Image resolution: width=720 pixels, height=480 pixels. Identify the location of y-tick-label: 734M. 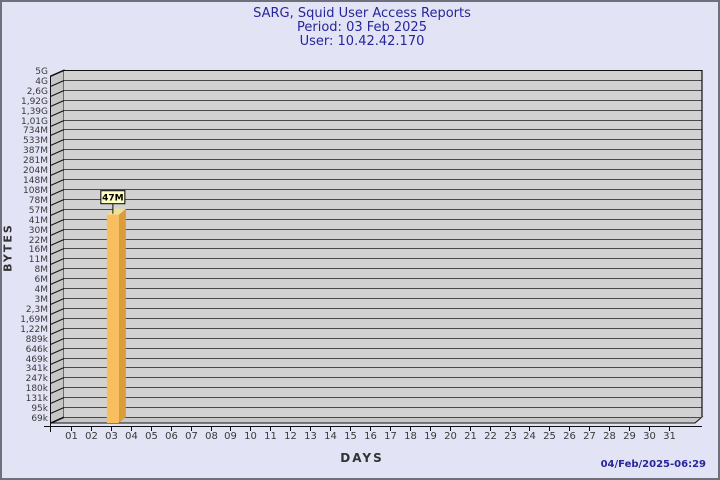
(35, 131).